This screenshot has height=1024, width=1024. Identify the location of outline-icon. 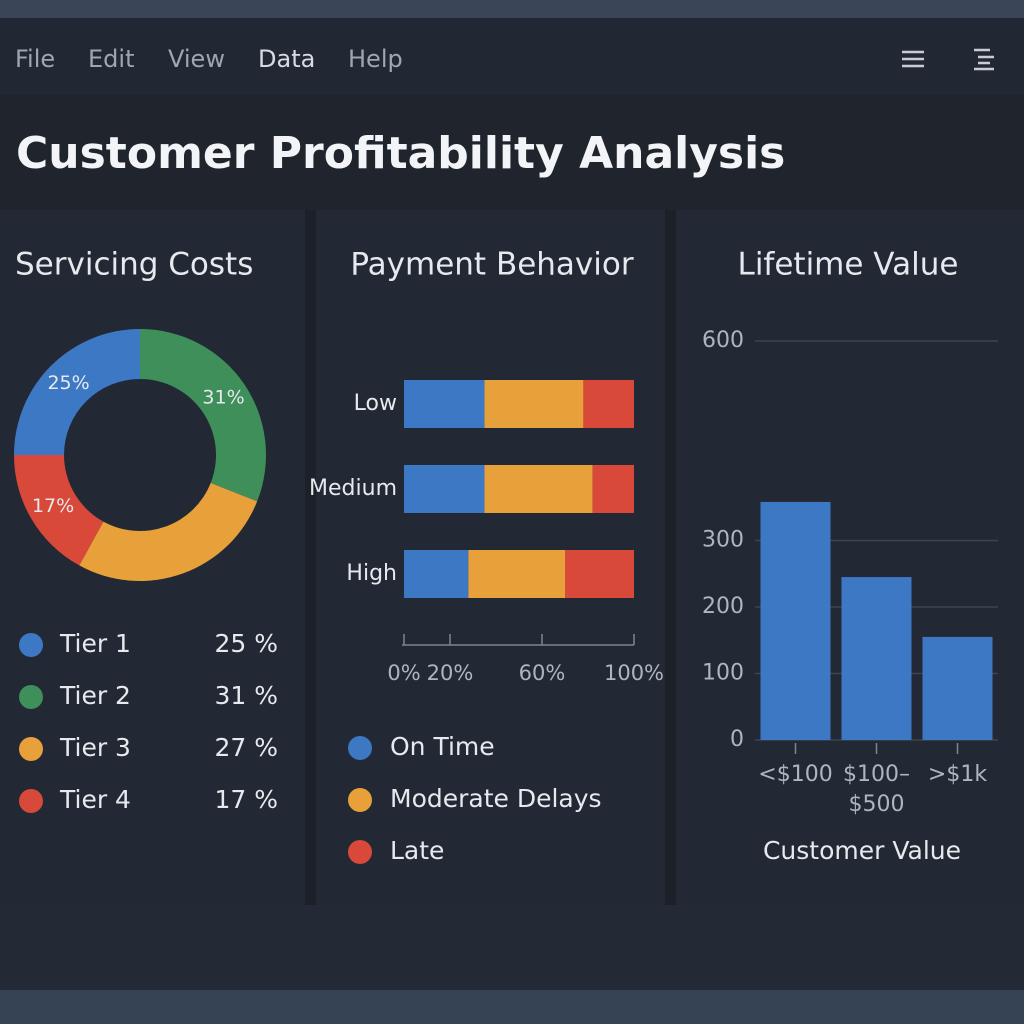
(984, 59).